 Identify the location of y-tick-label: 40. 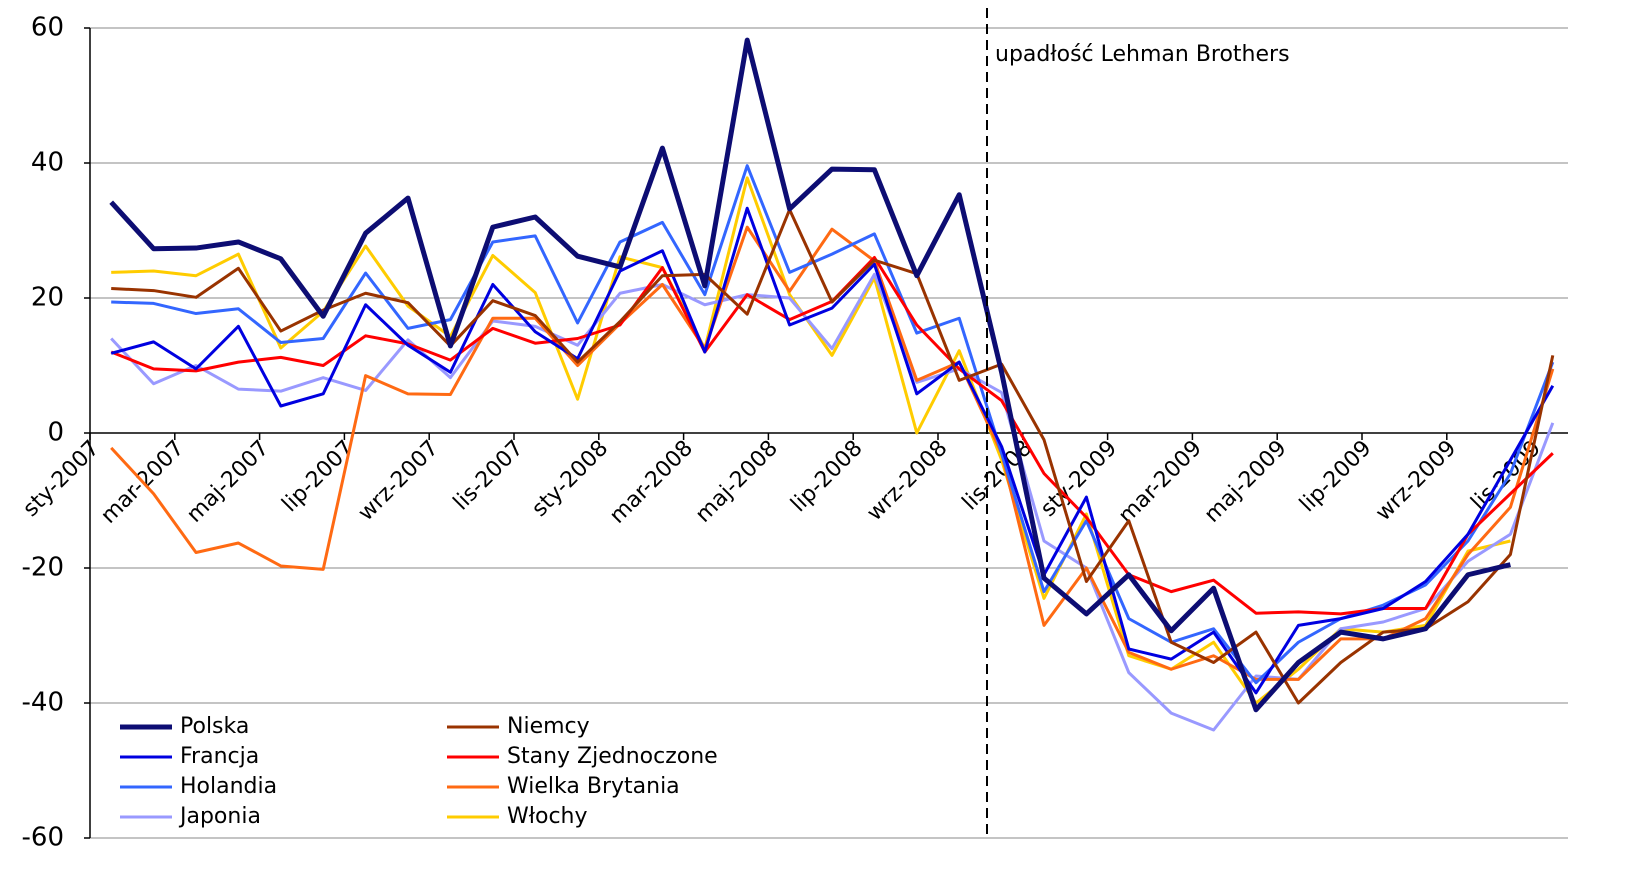
(47, 163).